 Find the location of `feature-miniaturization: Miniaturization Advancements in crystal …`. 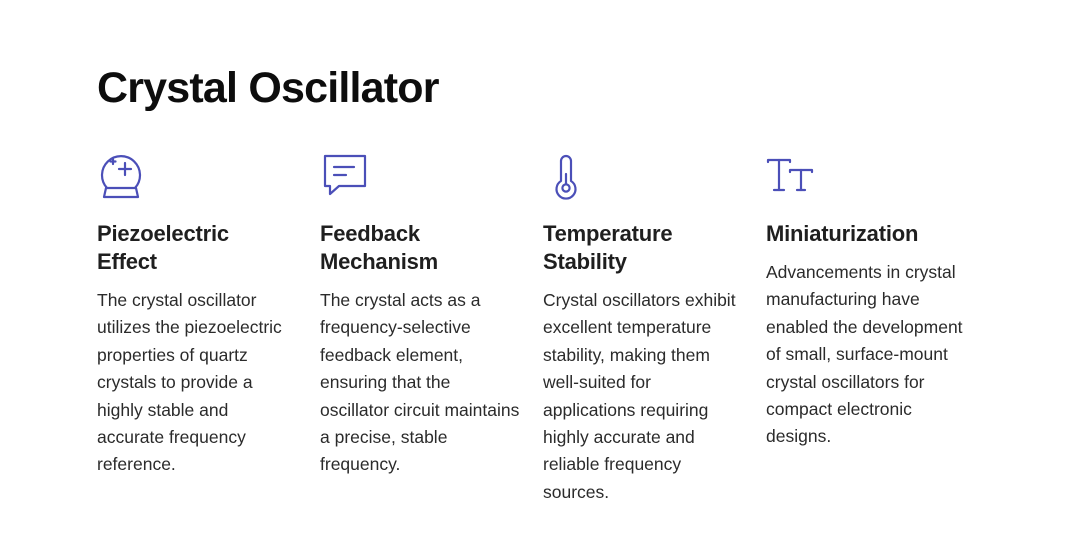

feature-miniaturization: Miniaturization Advancements in crystal … is located at coordinates (866, 328).